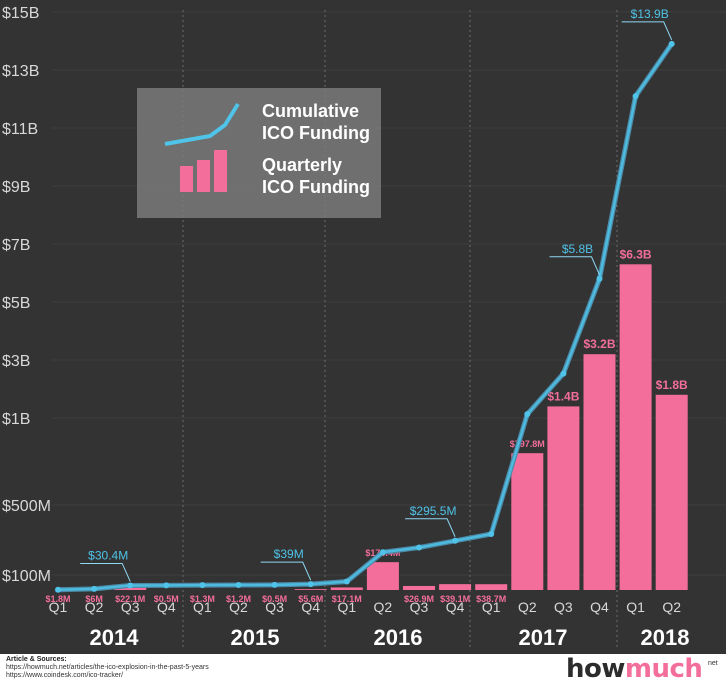 The height and width of the screenshot is (684, 726). What do you see at coordinates (302, 165) in the screenshot?
I see `legend-bar-label-1: Quarterly` at bounding box center [302, 165].